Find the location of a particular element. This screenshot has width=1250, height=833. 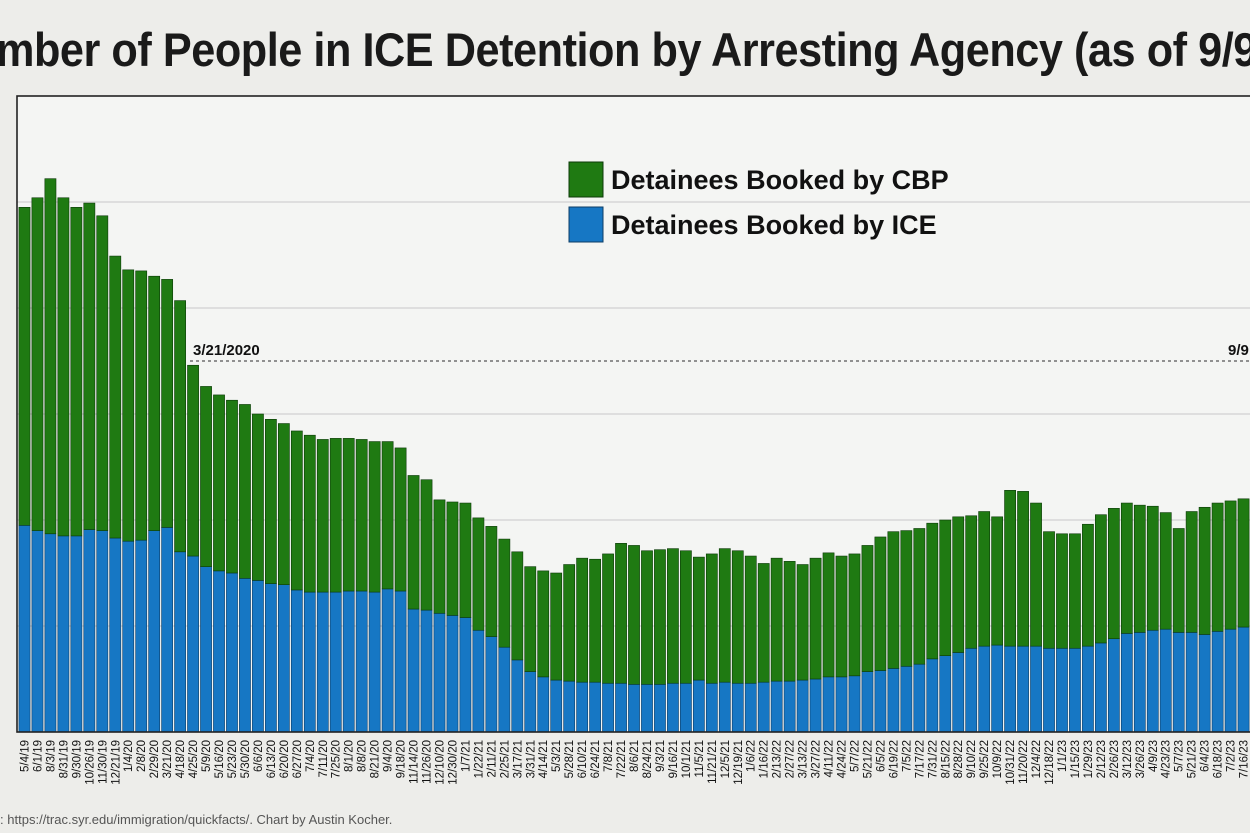

x-tick-label: 2/11/21 is located at coordinates (492, 759).